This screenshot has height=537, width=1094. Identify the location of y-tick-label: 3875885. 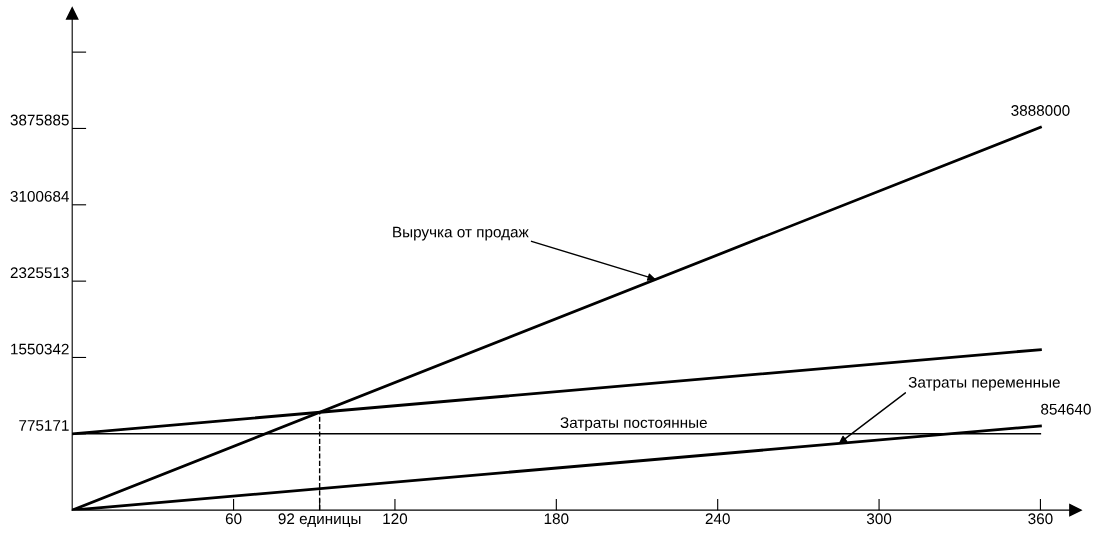
(39, 120).